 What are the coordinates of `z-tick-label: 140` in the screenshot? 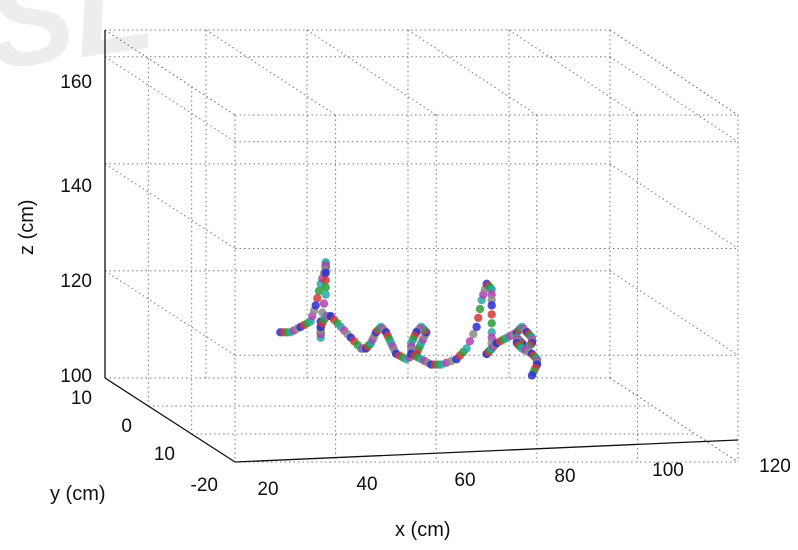 It's located at (76, 186).